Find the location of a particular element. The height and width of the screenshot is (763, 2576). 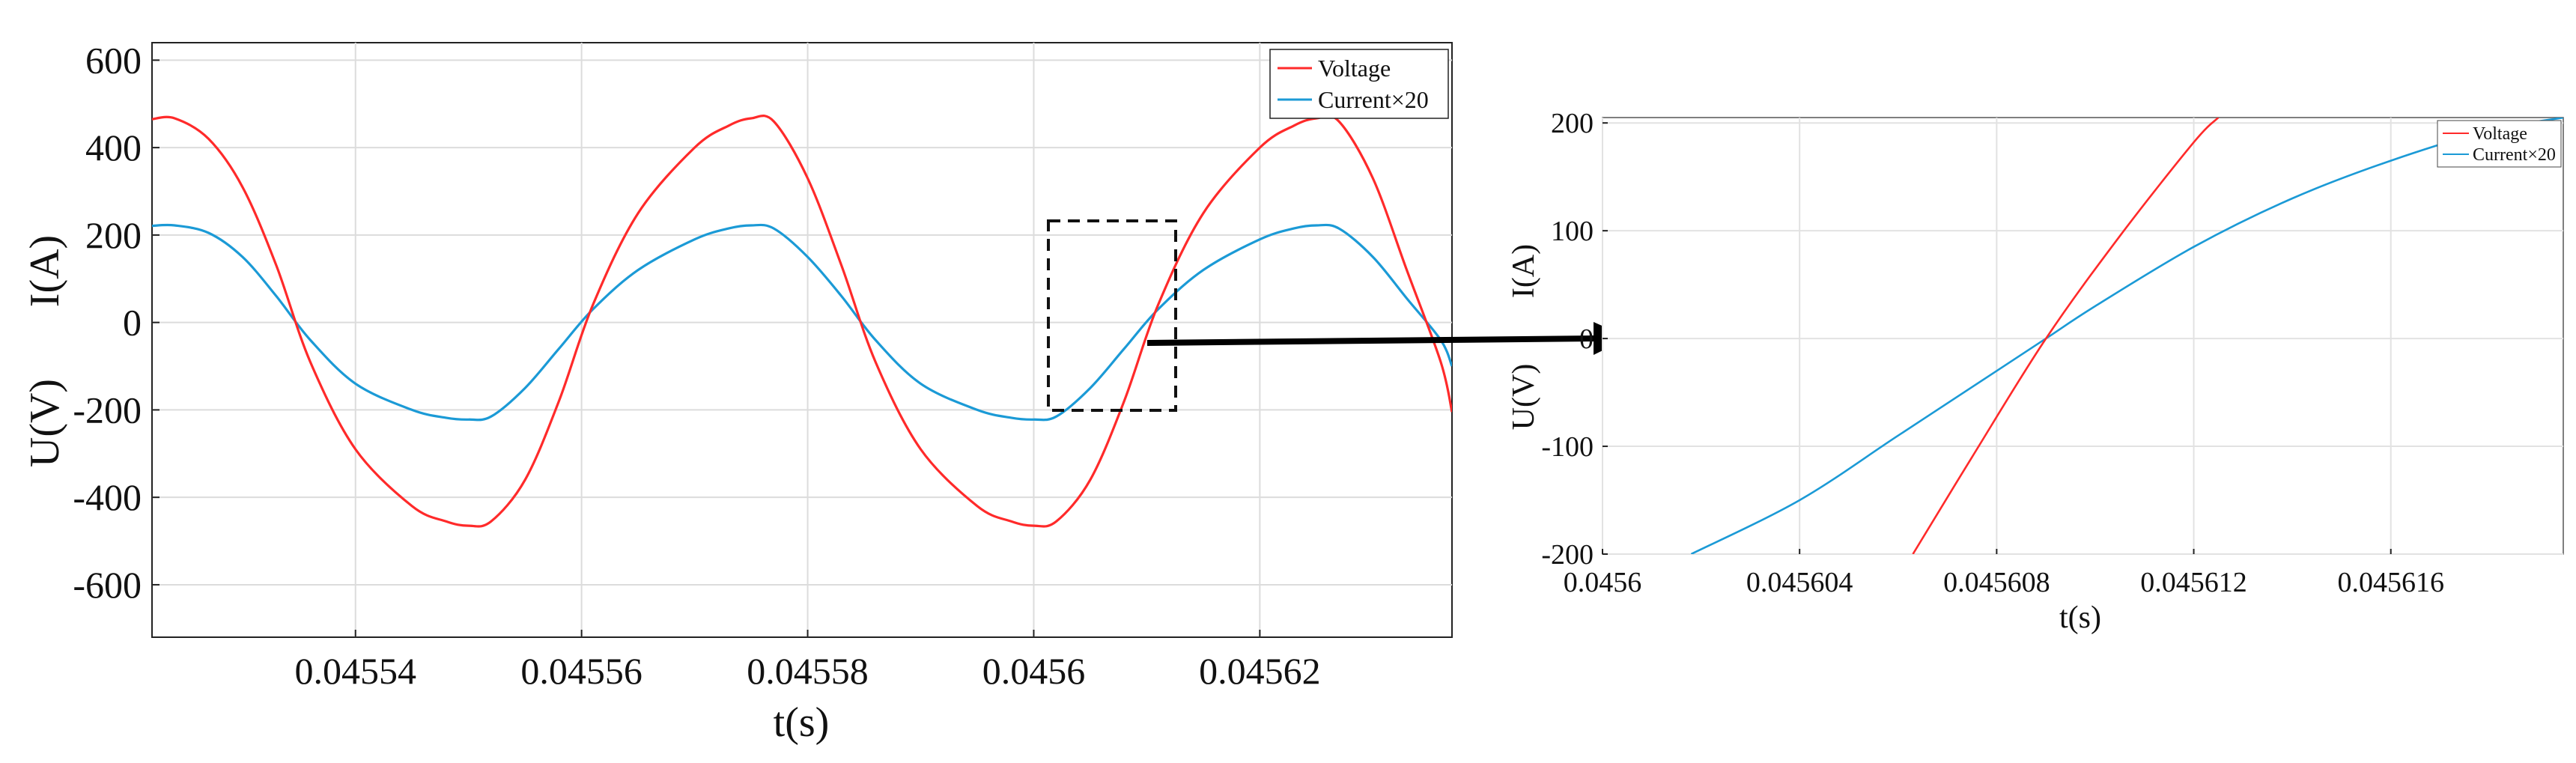

main-x-axis-title: t(s) is located at coordinates (802, 722).